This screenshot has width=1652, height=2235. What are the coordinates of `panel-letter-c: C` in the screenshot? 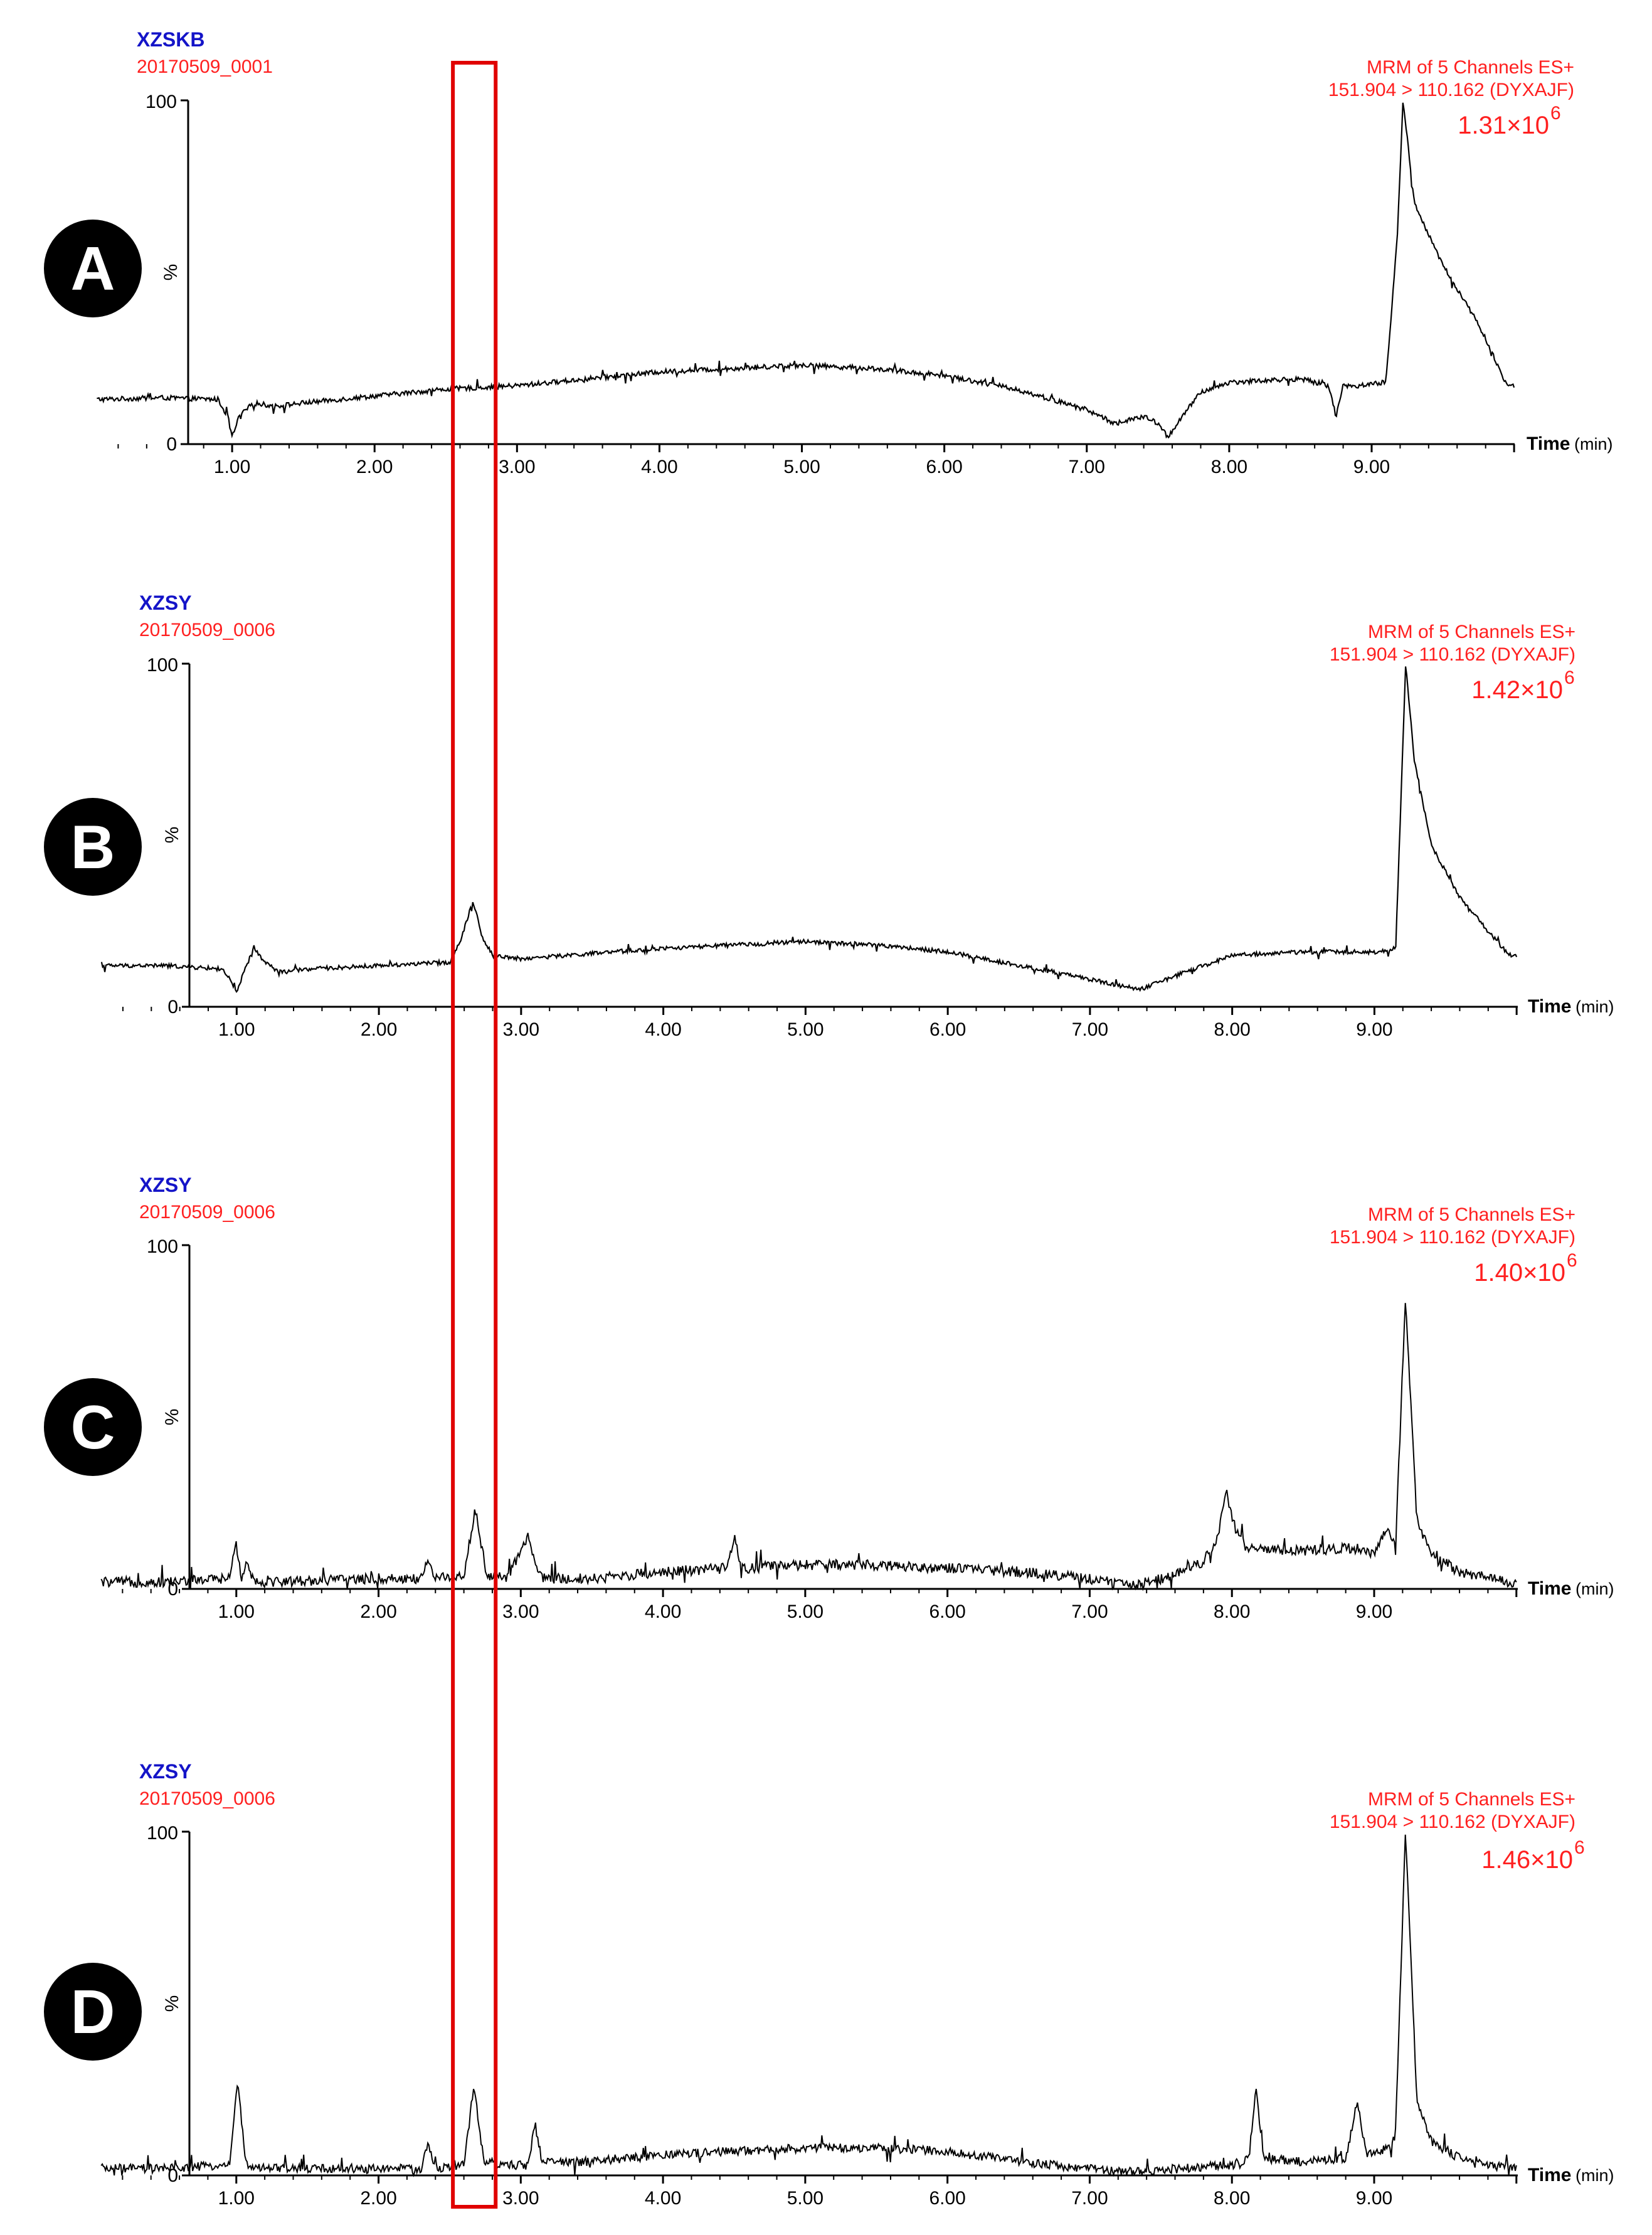 It's located at (93, 1427).